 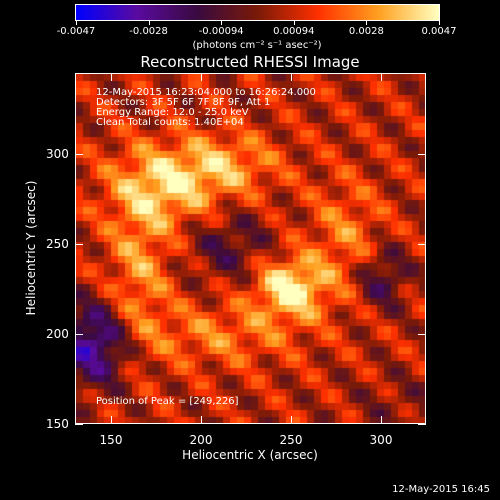 I want to click on colorbar-tick-label: -0.00094, so click(x=221, y=31).